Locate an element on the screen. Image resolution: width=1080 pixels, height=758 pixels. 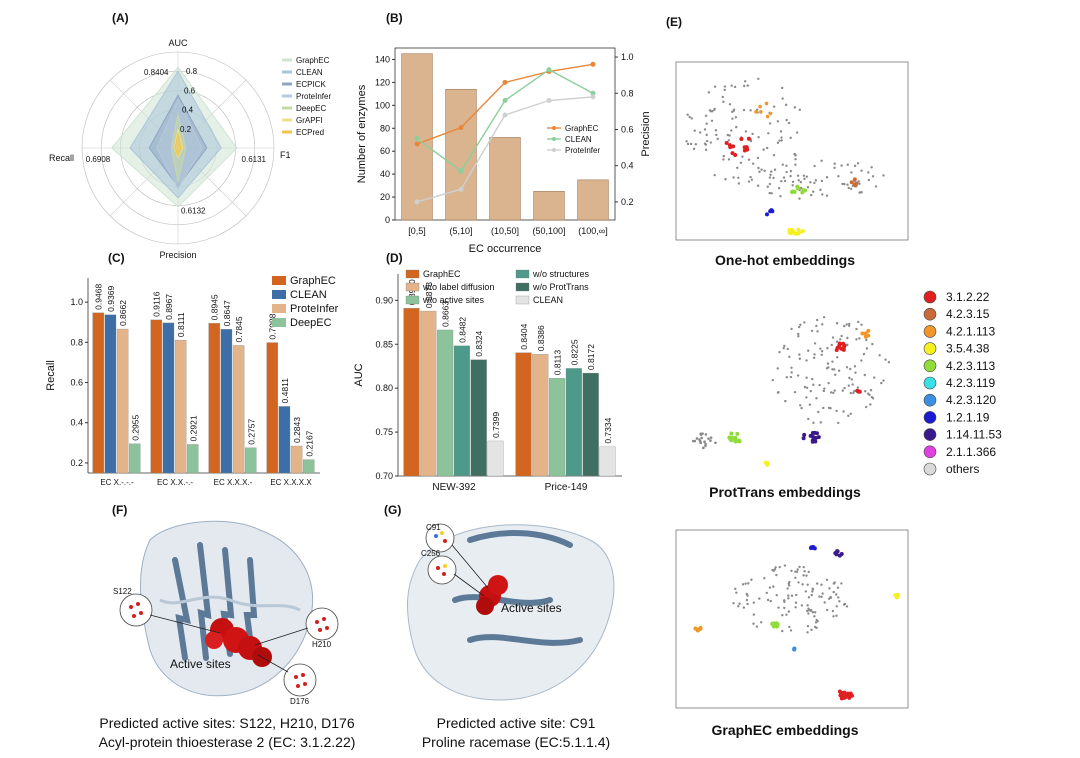
chart-c-value-label: 0.9468 is located at coordinates (99, 297).